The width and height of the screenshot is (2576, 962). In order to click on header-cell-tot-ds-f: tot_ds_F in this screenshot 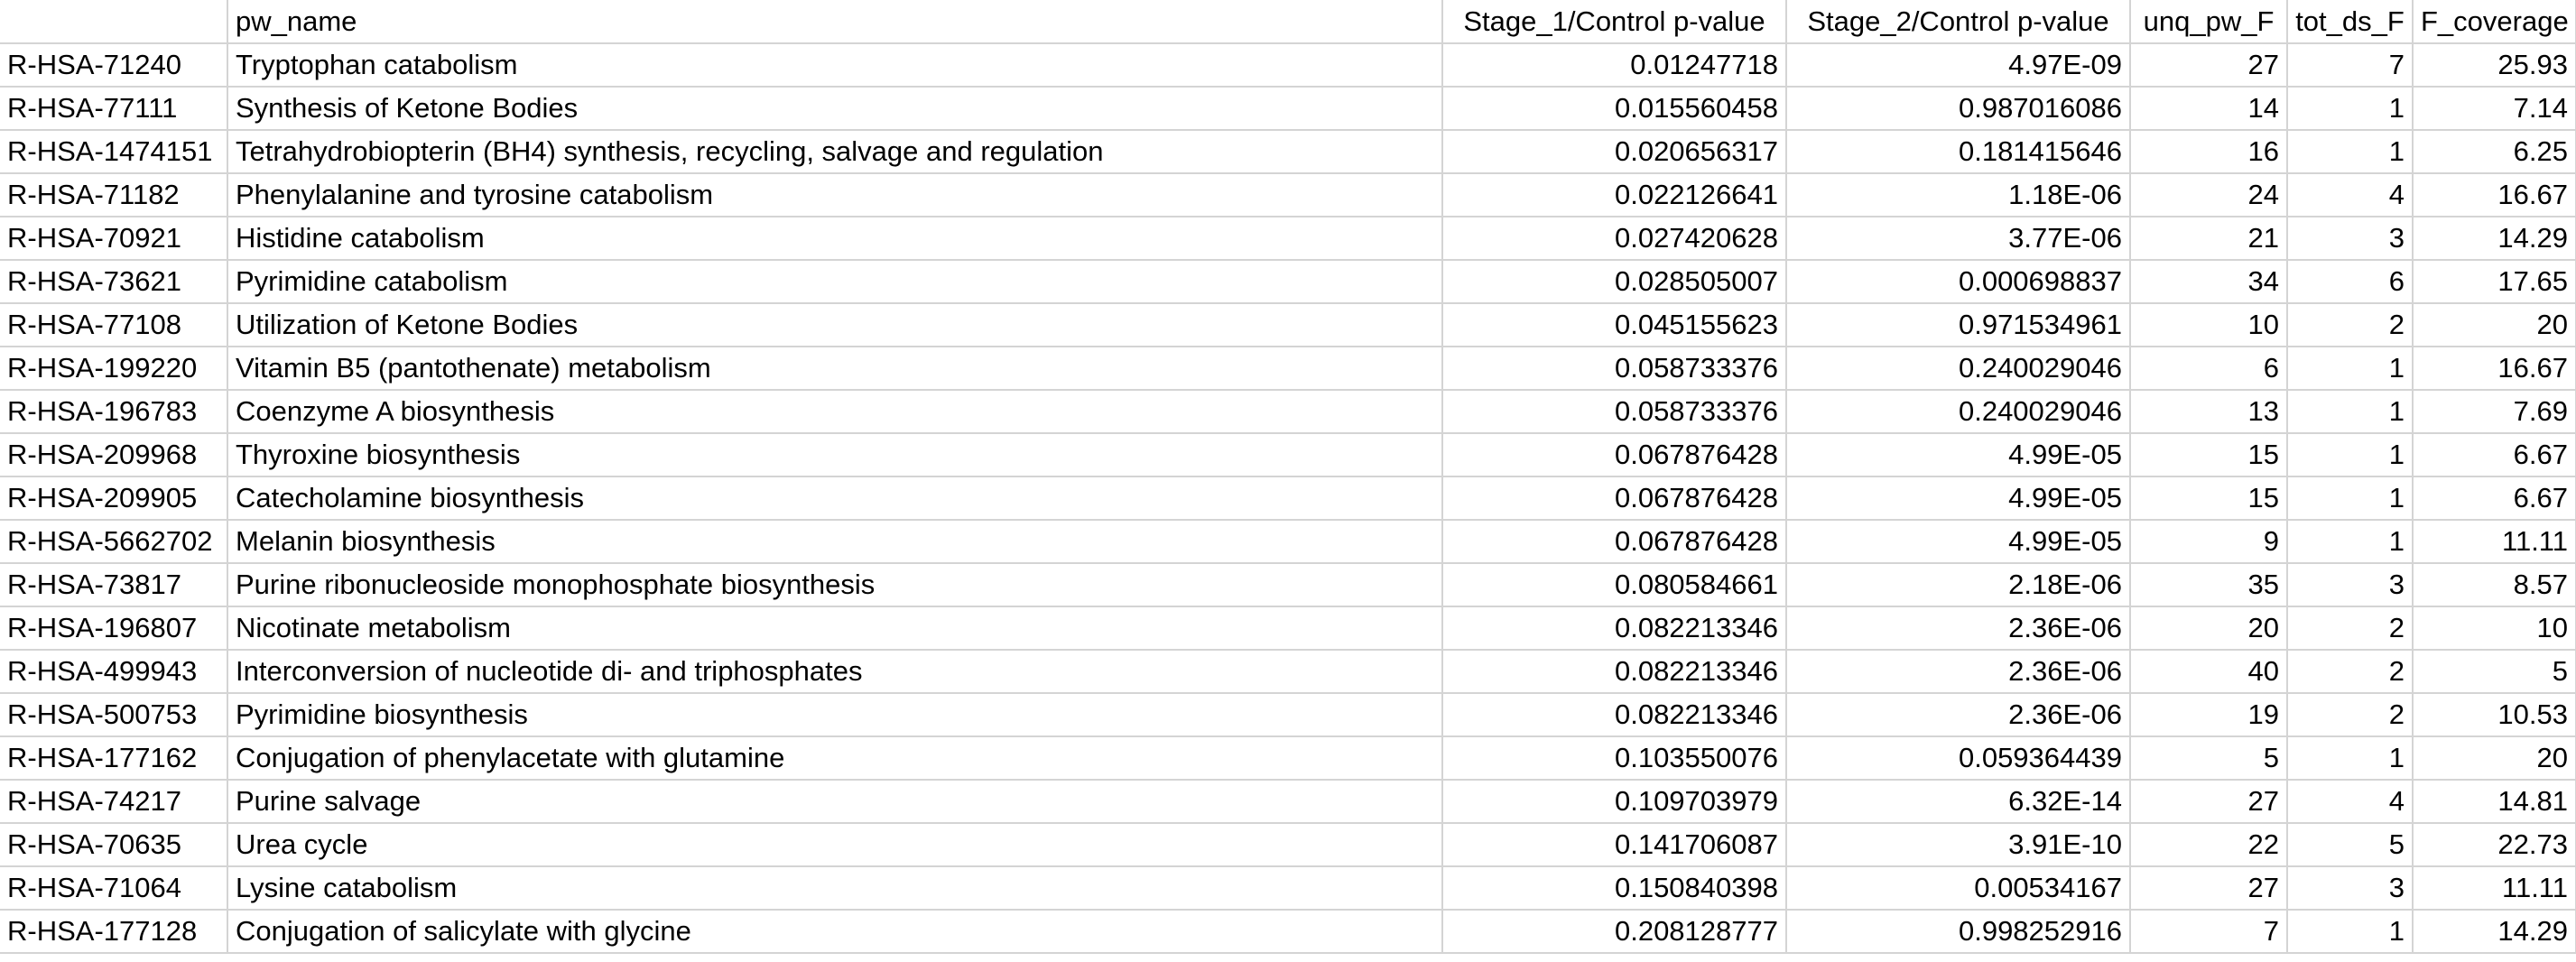, I will do `click(2350, 22)`.